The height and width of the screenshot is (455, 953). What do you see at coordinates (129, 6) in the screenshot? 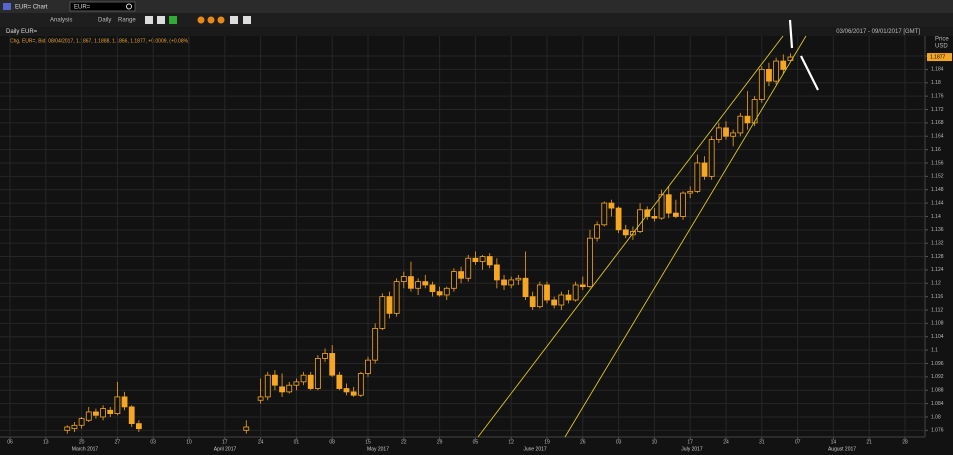
I see `search-icon` at bounding box center [129, 6].